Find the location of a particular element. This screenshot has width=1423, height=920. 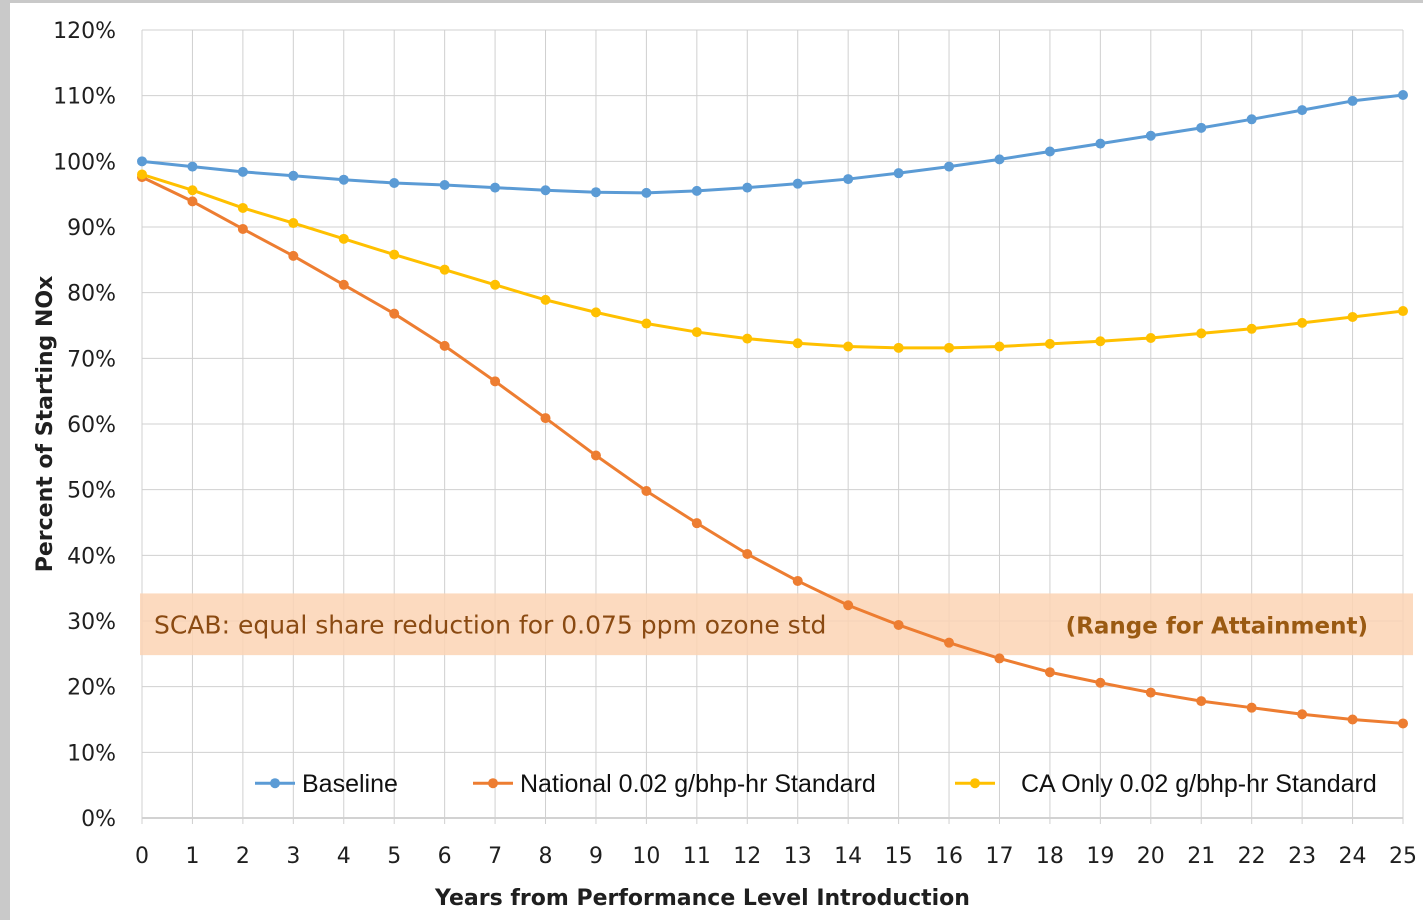

x-tick-label: 0 is located at coordinates (142, 856).